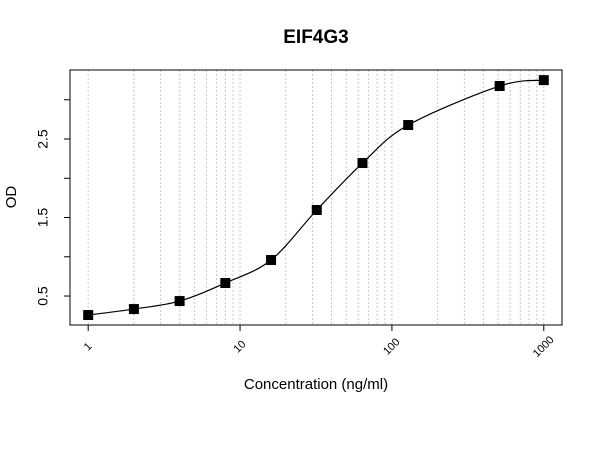  Describe the element at coordinates (43, 218) in the screenshot. I see `y-tick-label: 1.5` at that location.